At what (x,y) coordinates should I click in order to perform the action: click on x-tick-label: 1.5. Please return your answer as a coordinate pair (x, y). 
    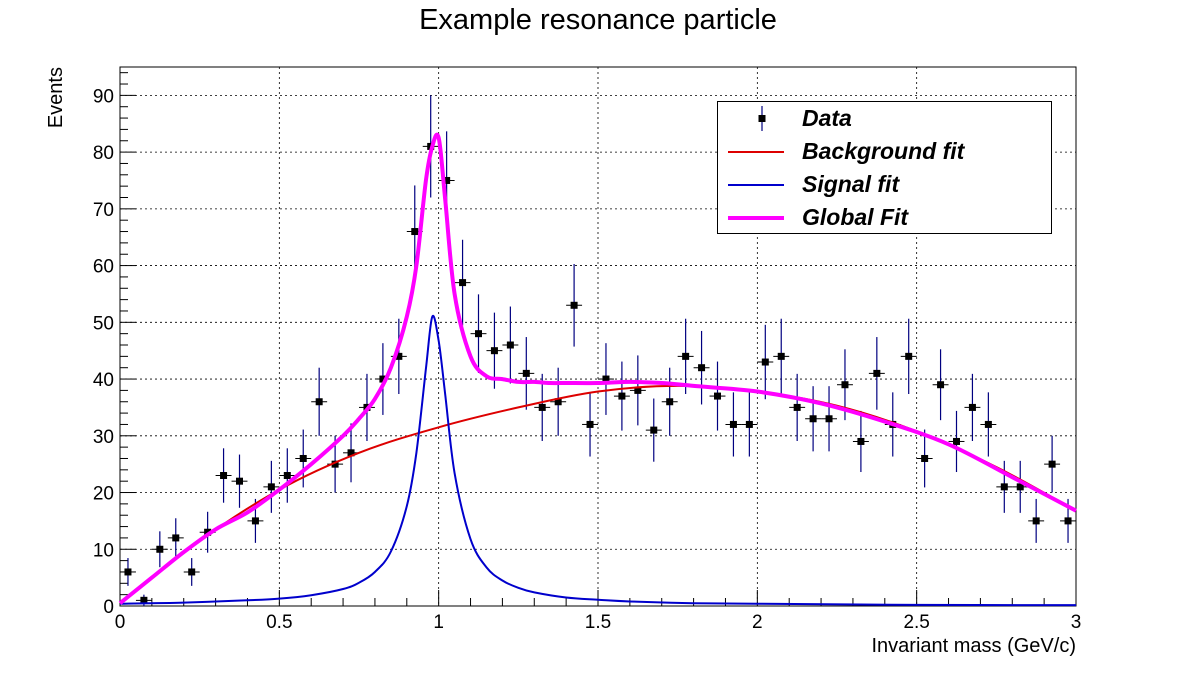
    Looking at the image, I should click on (598, 622).